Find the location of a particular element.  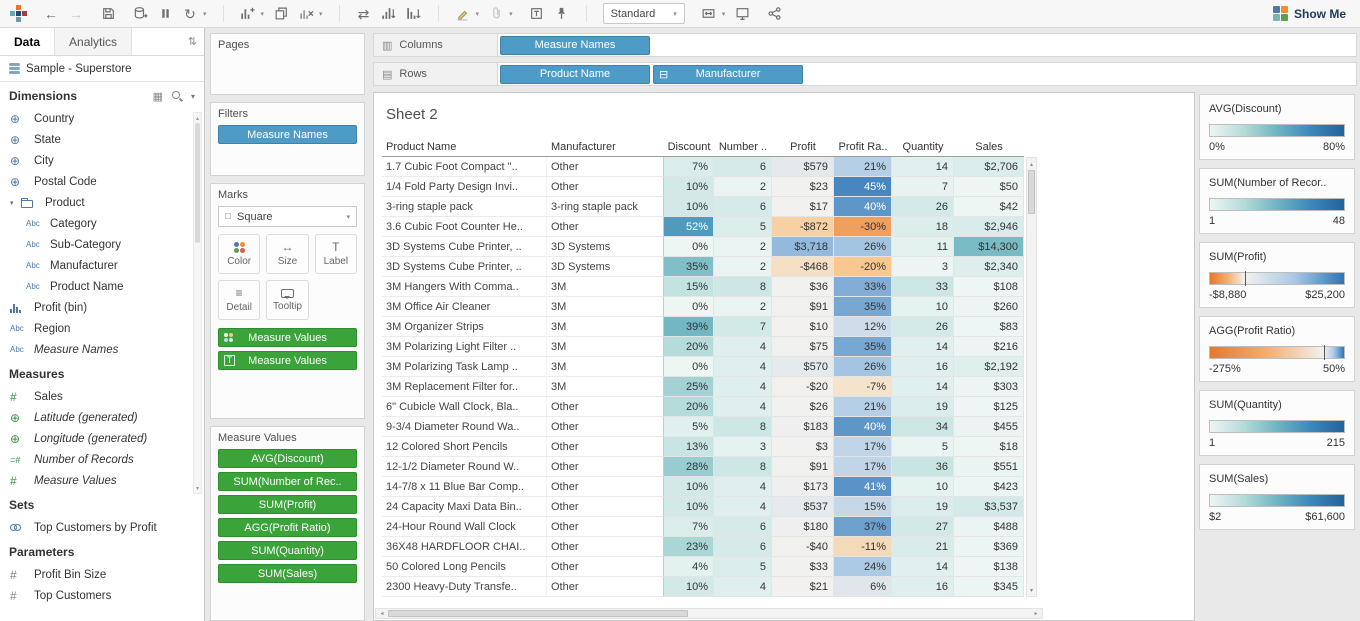

sales-cell: $14,300 is located at coordinates (989, 247).